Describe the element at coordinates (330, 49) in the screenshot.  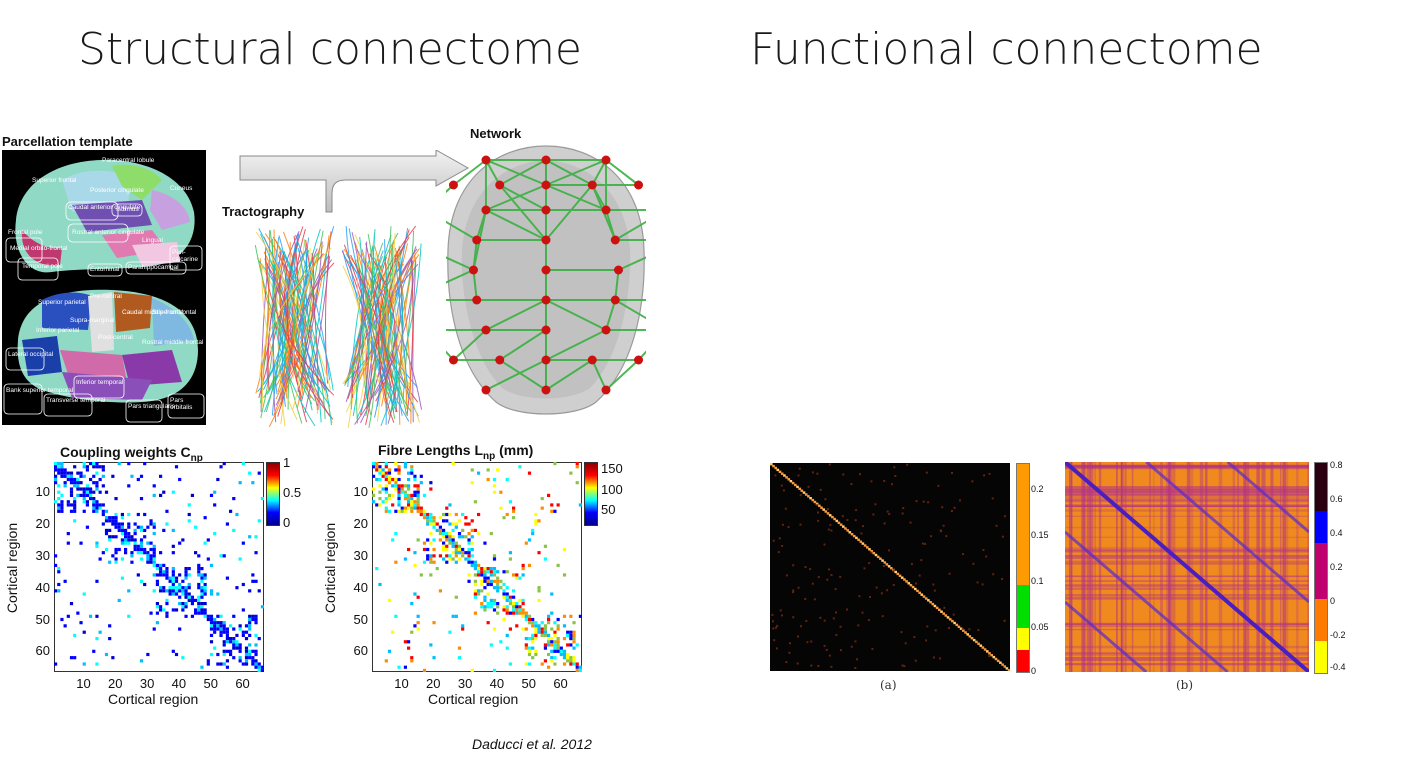
I see `structural-title: Structural connectome` at that location.